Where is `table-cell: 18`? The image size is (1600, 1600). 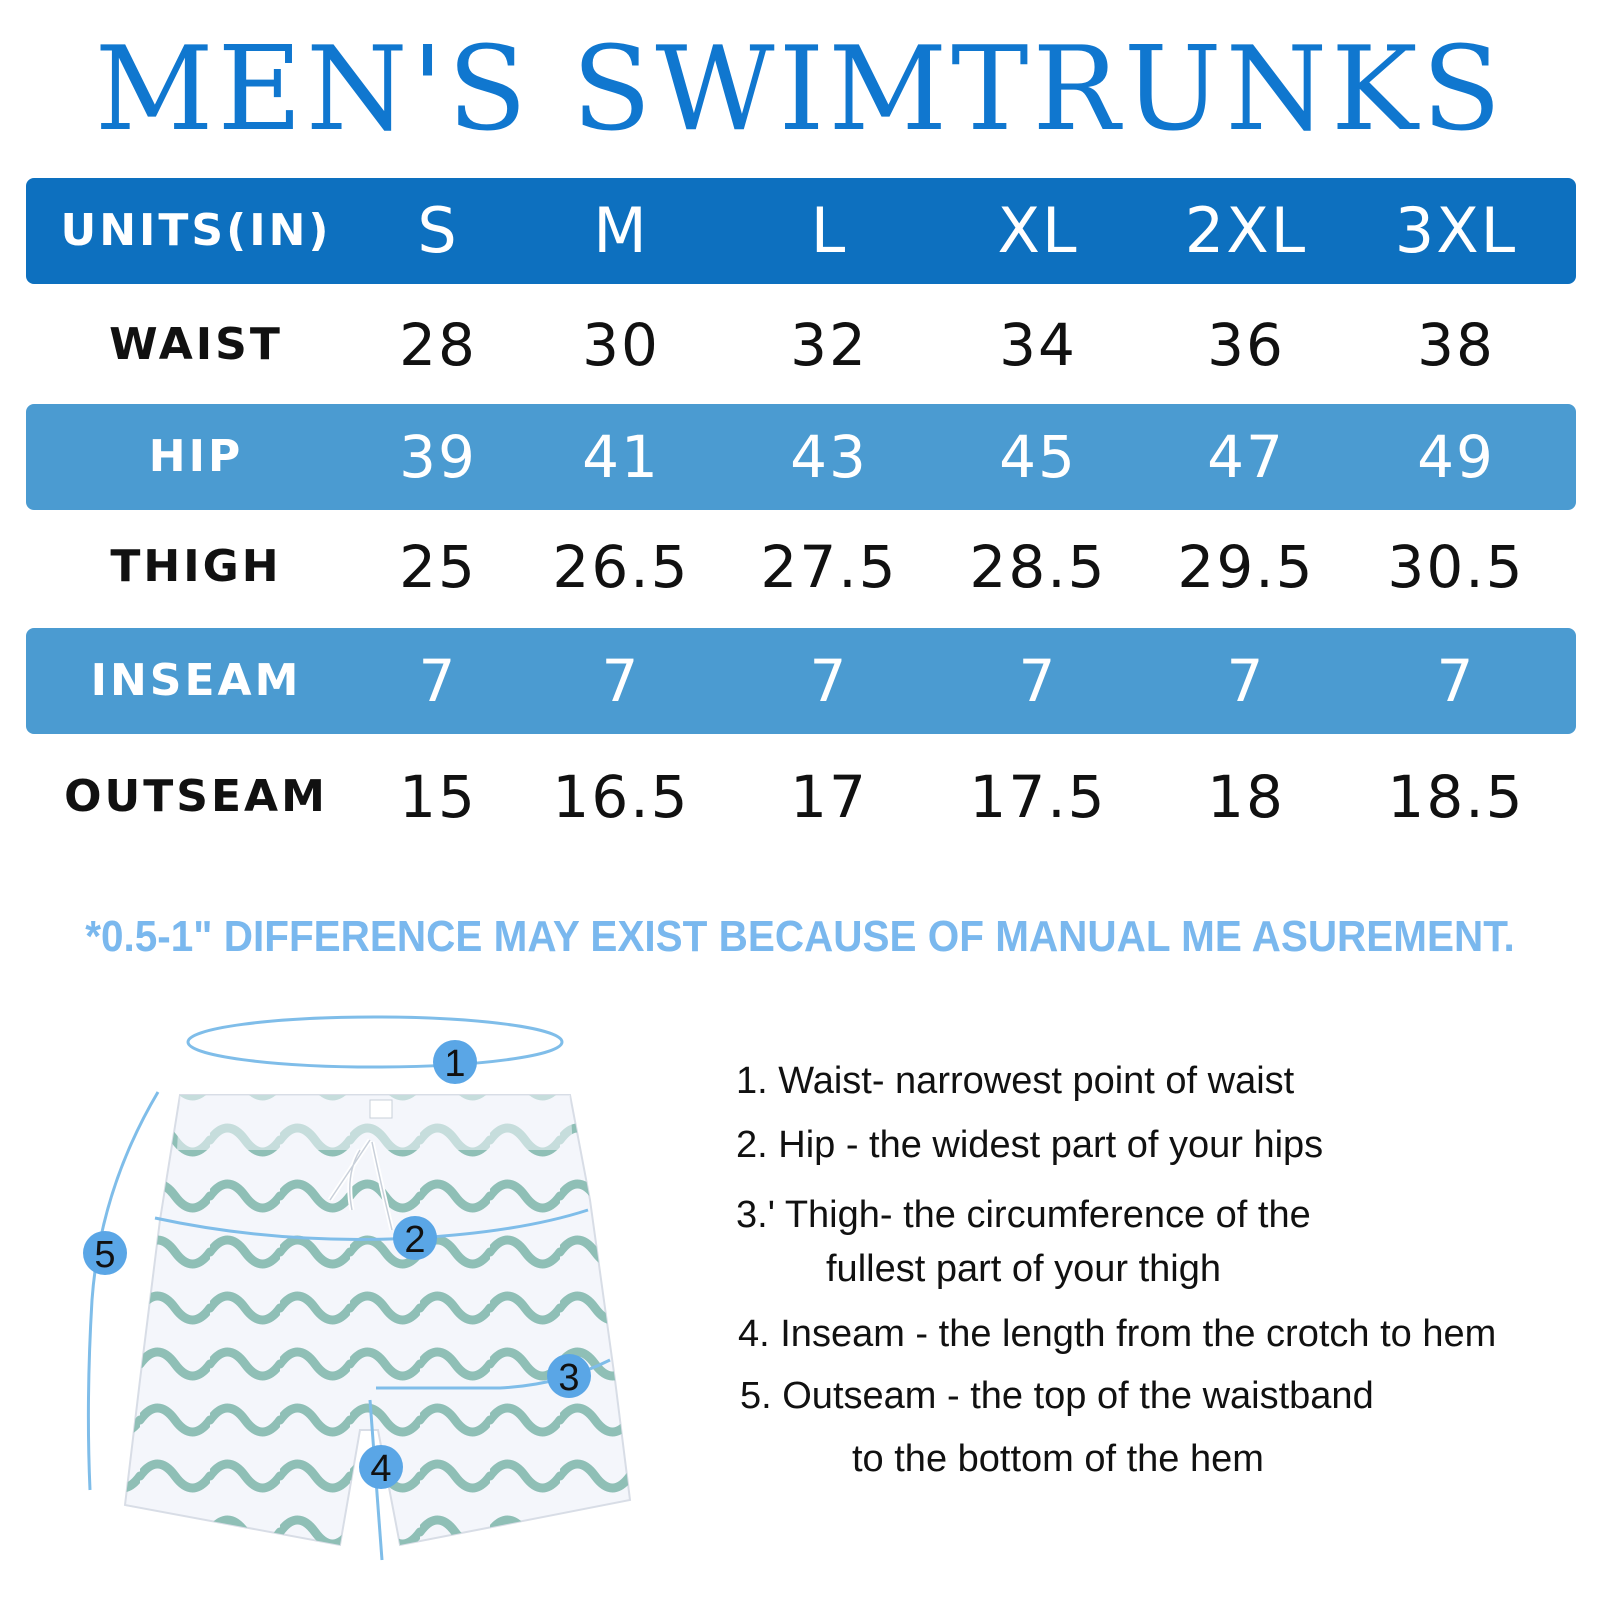 table-cell: 18 is located at coordinates (1246, 797).